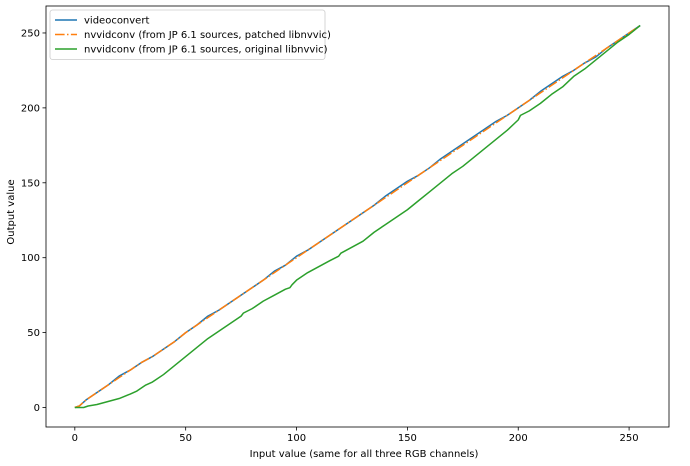  I want to click on y-tick-label-1: 50, so click(33, 333).